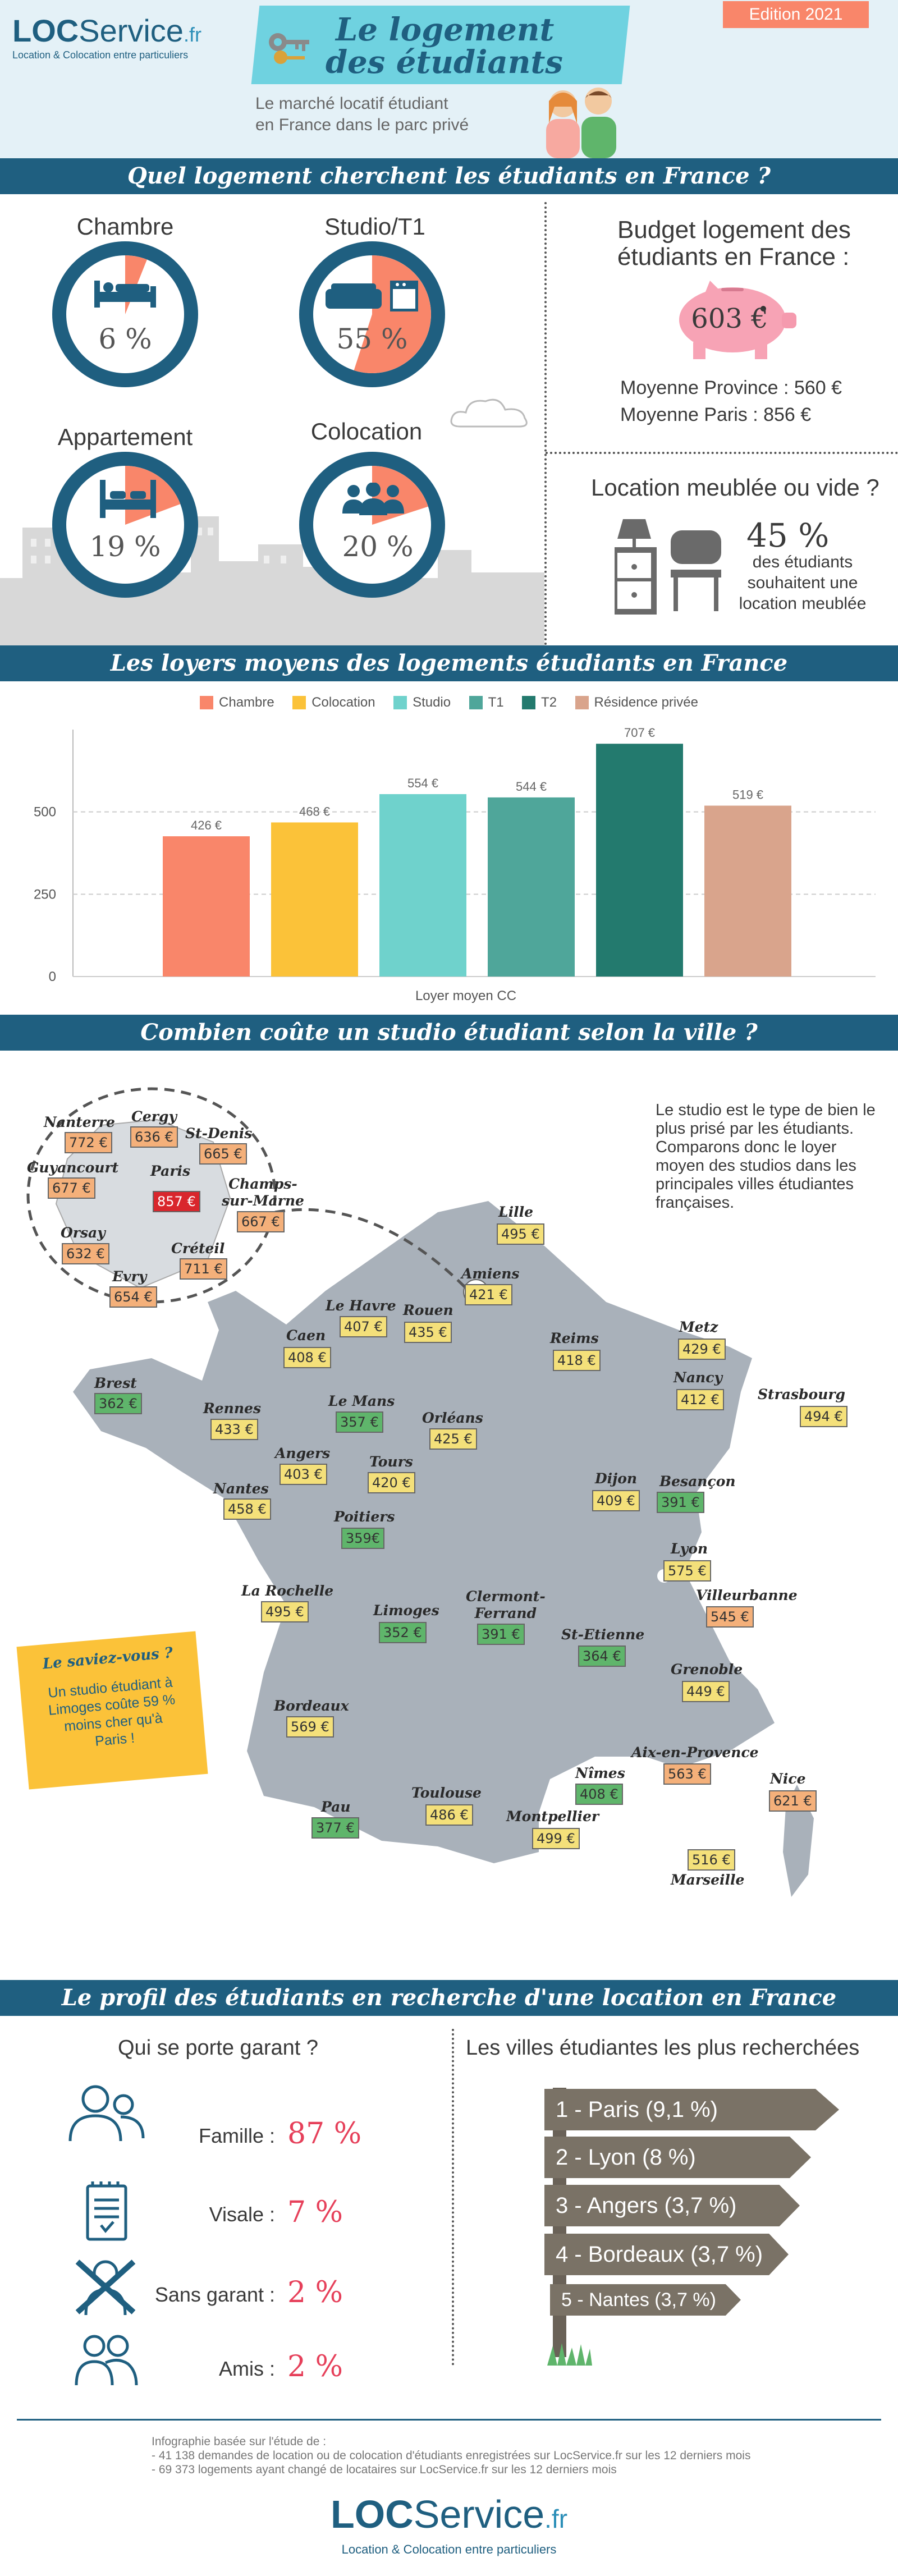 The height and width of the screenshot is (2576, 898). I want to click on intro-line: principales villes étudiantes, so click(755, 1184).